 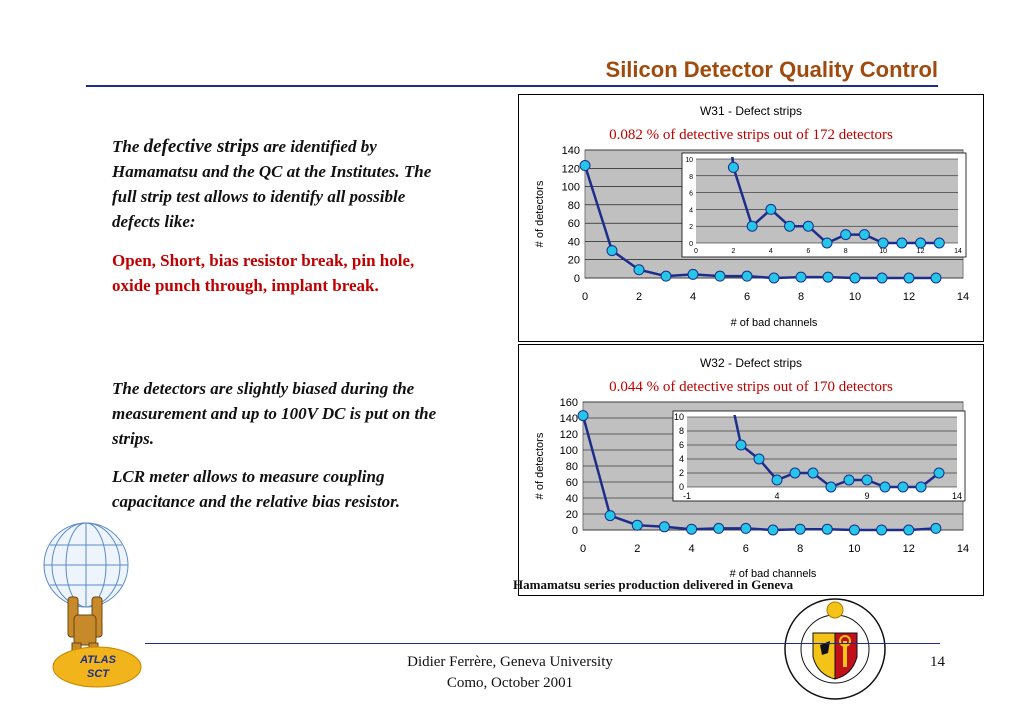 I want to click on inset-x-tick-label: -1, so click(x=687, y=496).